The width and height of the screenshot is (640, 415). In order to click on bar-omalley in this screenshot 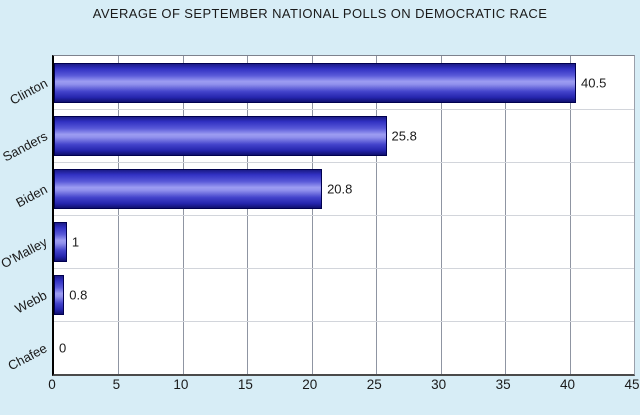, I will do `click(60, 241)`.